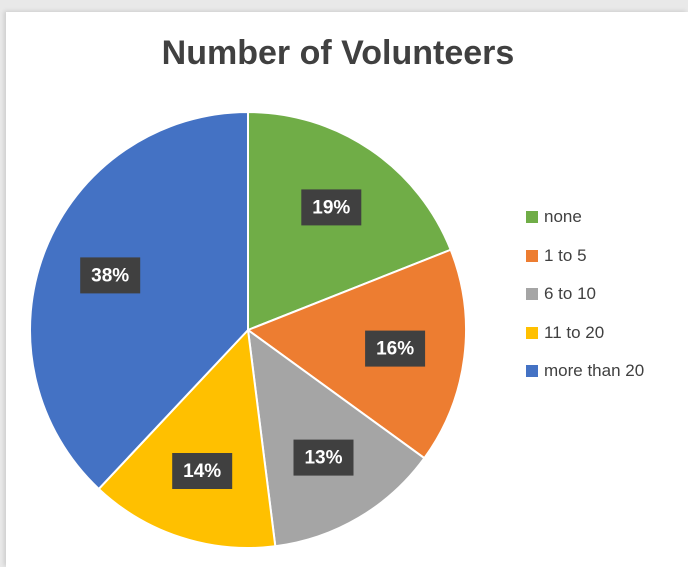  I want to click on legend-item-6-to-10: 6 to 10, so click(585, 294).